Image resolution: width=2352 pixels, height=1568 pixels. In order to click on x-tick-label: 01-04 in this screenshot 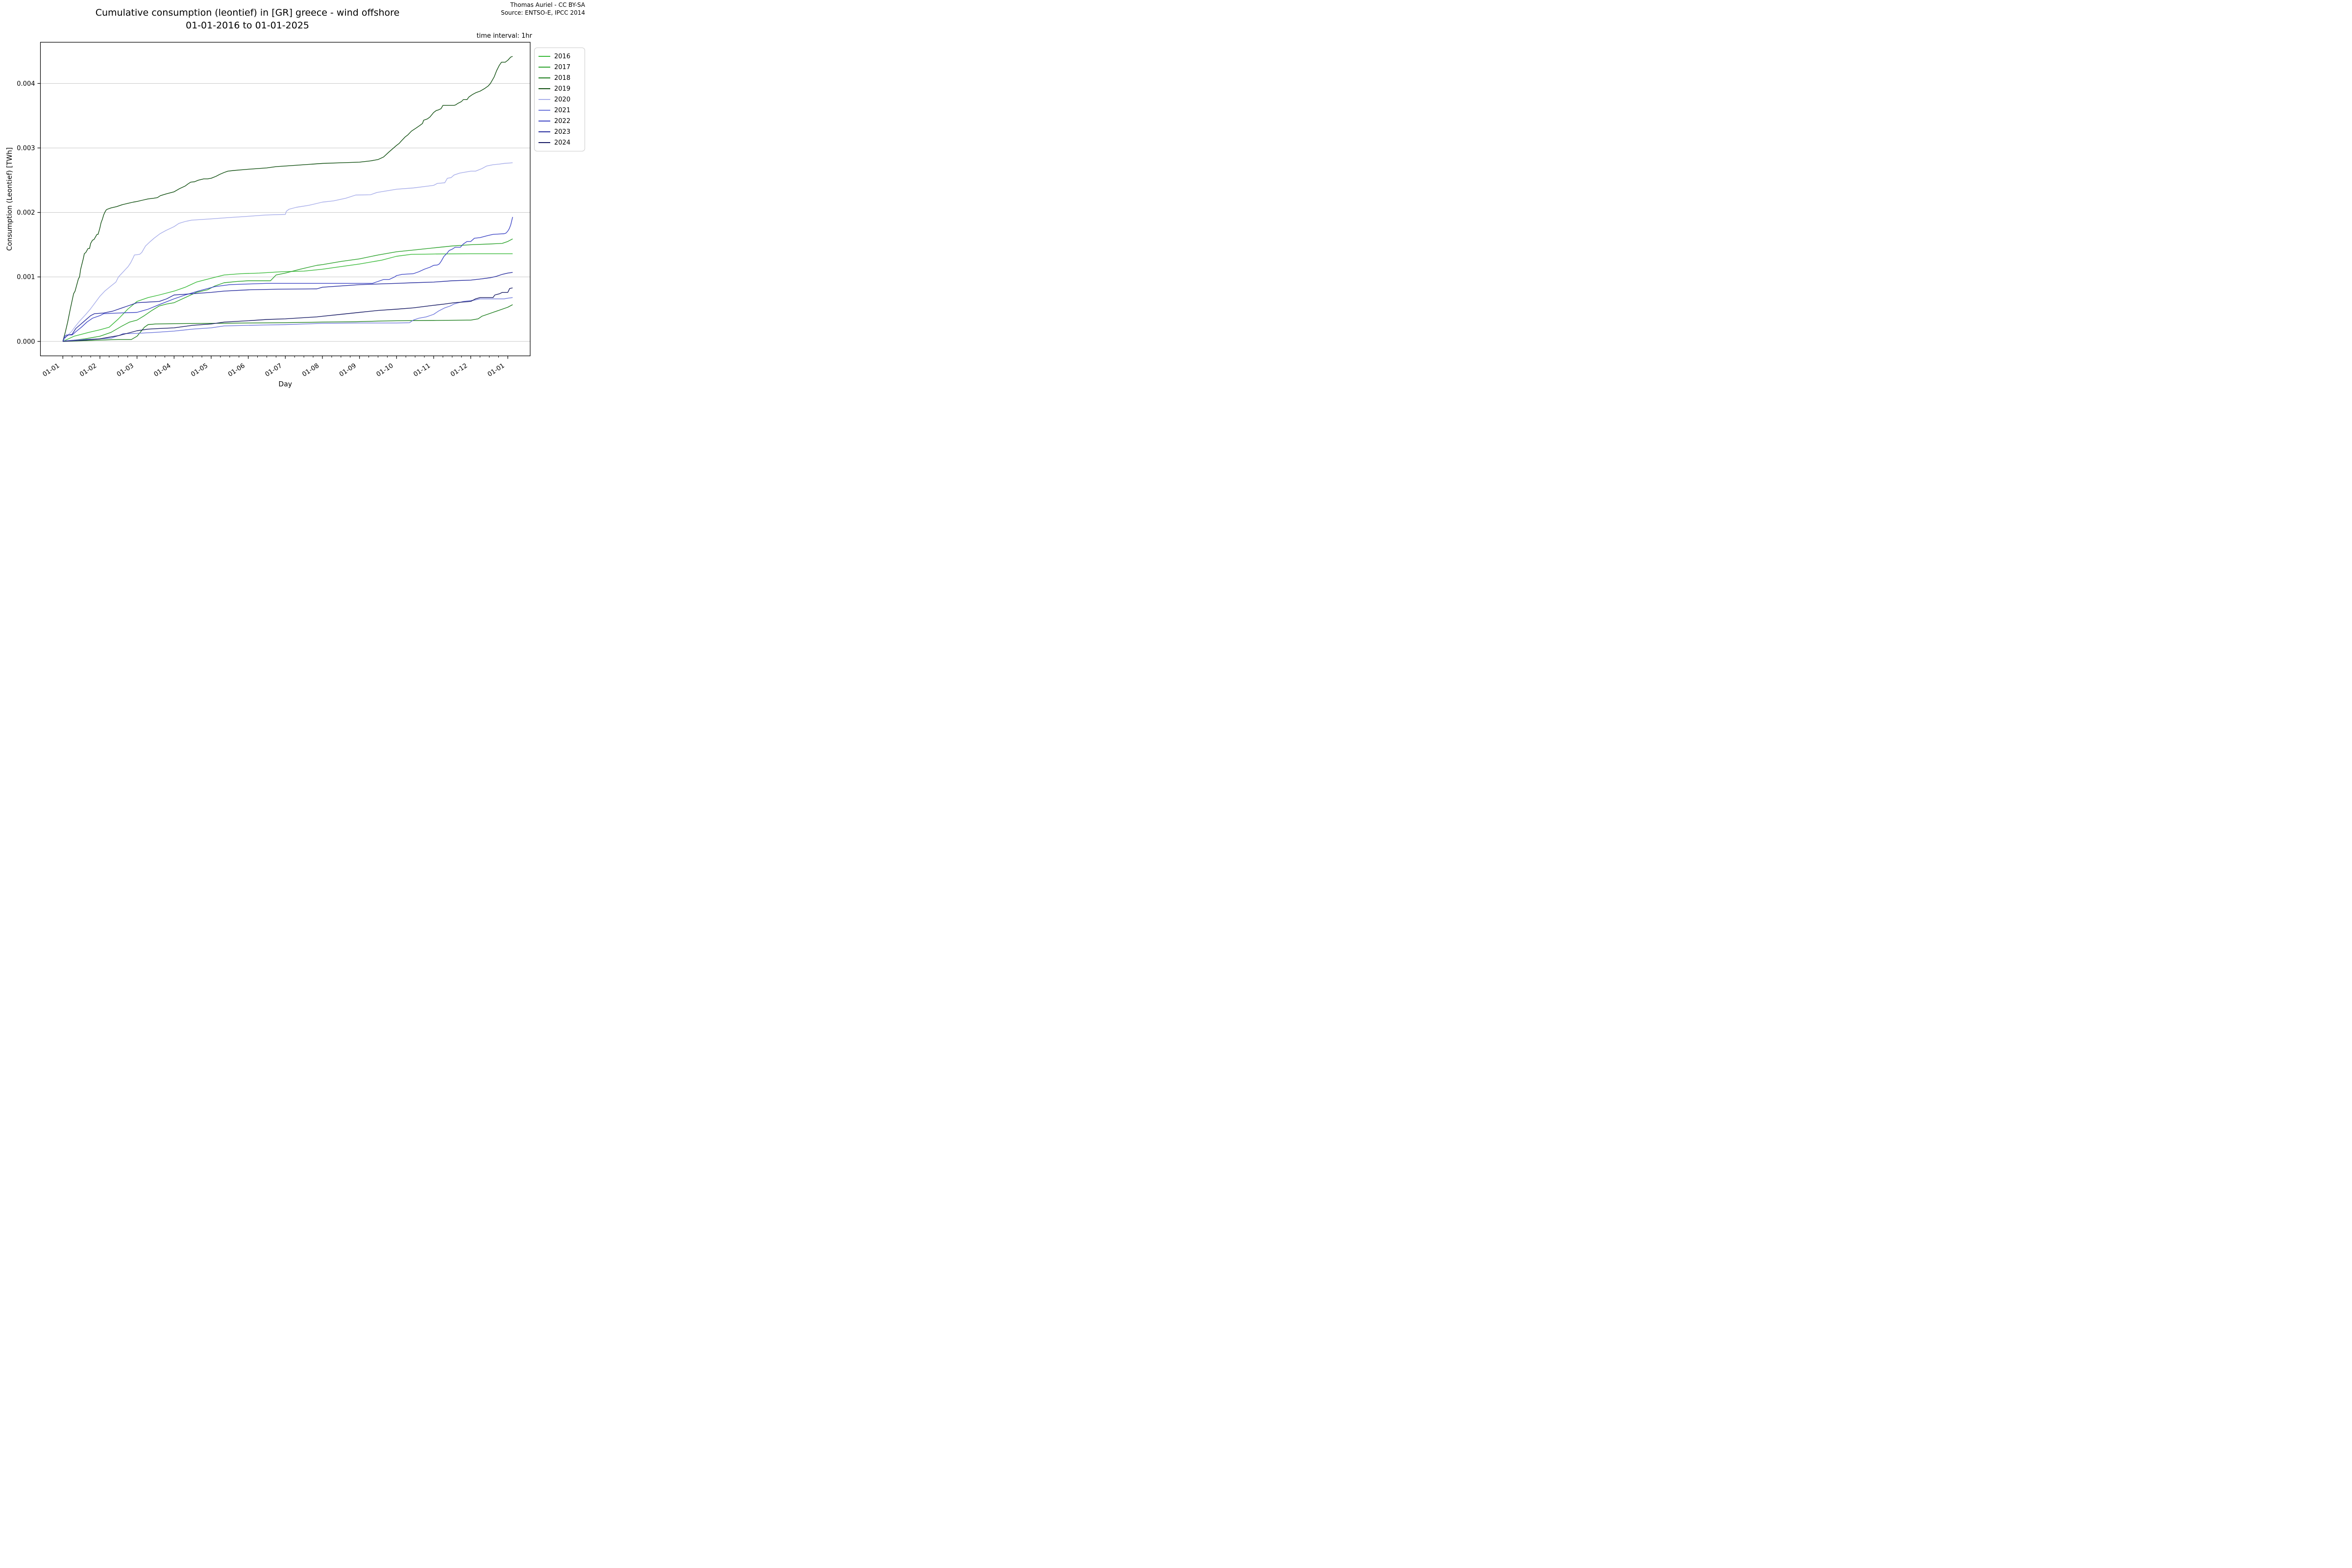, I will do `click(162, 370)`.